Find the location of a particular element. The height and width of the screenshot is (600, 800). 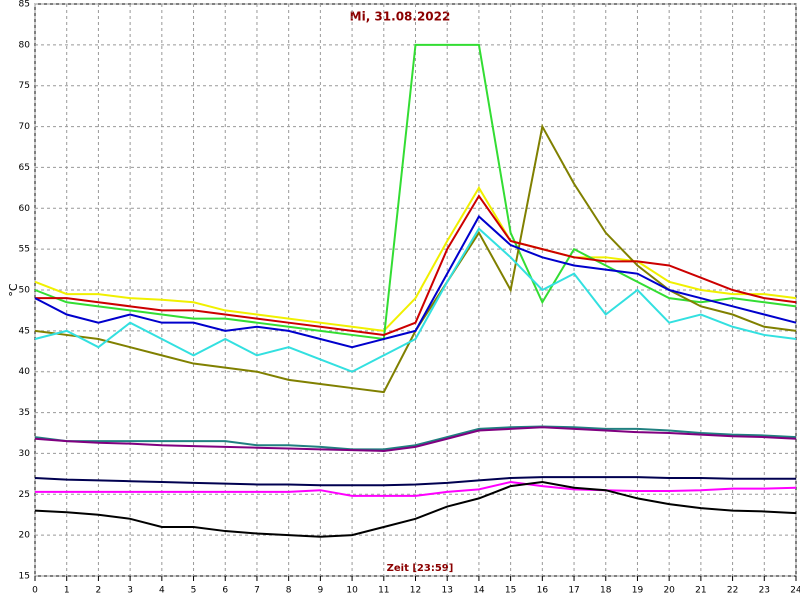

x-tick-label: 9 is located at coordinates (321, 591).